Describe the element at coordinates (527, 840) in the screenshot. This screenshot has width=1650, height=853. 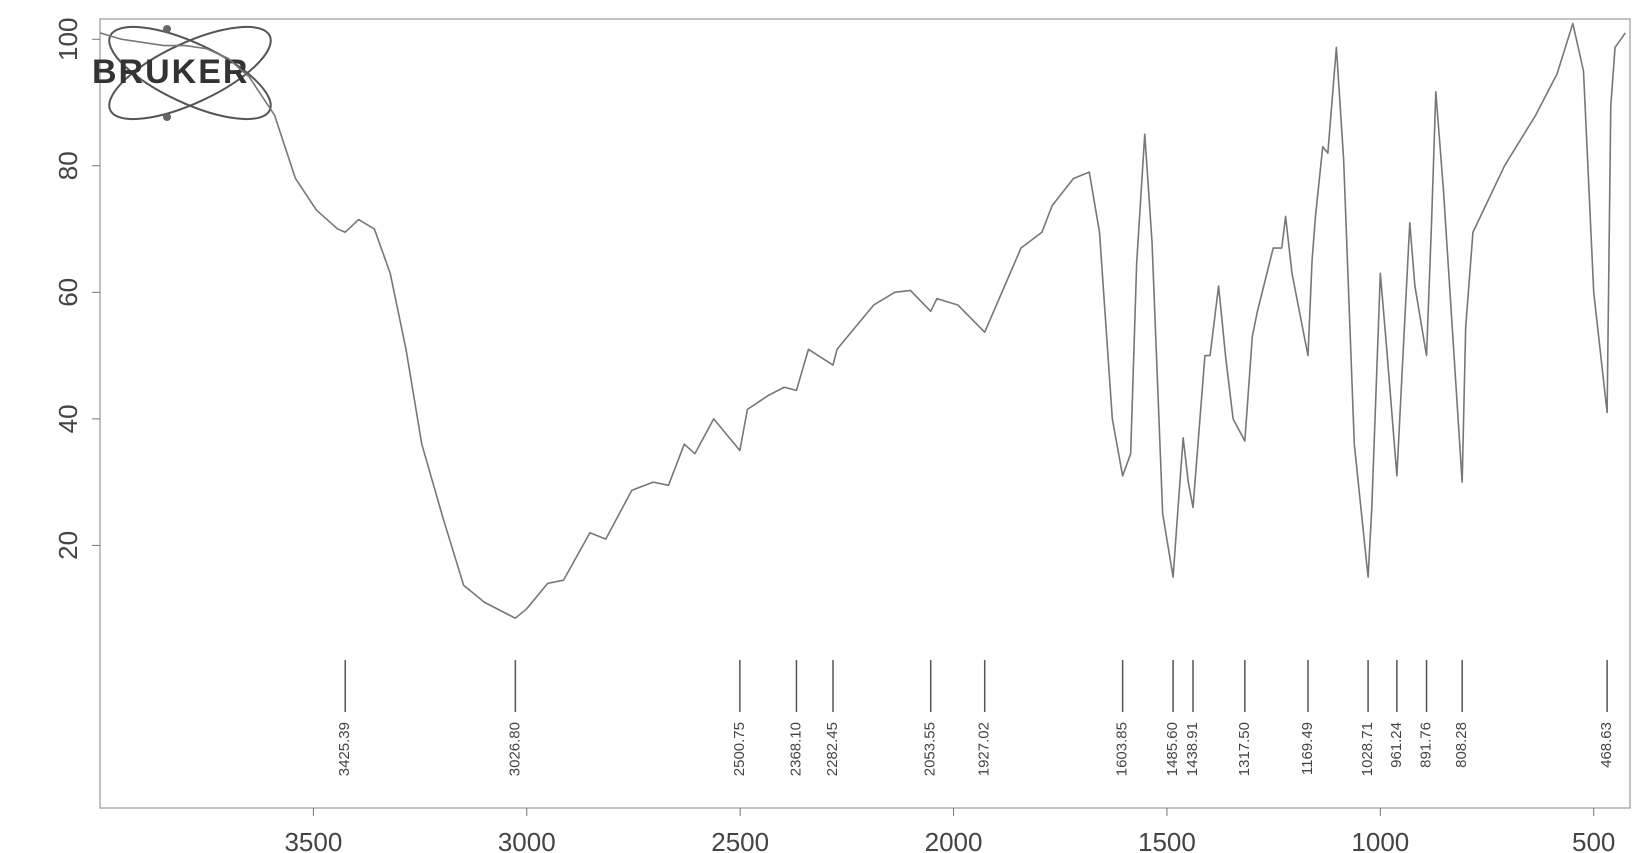
I see `x-tick-label: 3000` at that location.